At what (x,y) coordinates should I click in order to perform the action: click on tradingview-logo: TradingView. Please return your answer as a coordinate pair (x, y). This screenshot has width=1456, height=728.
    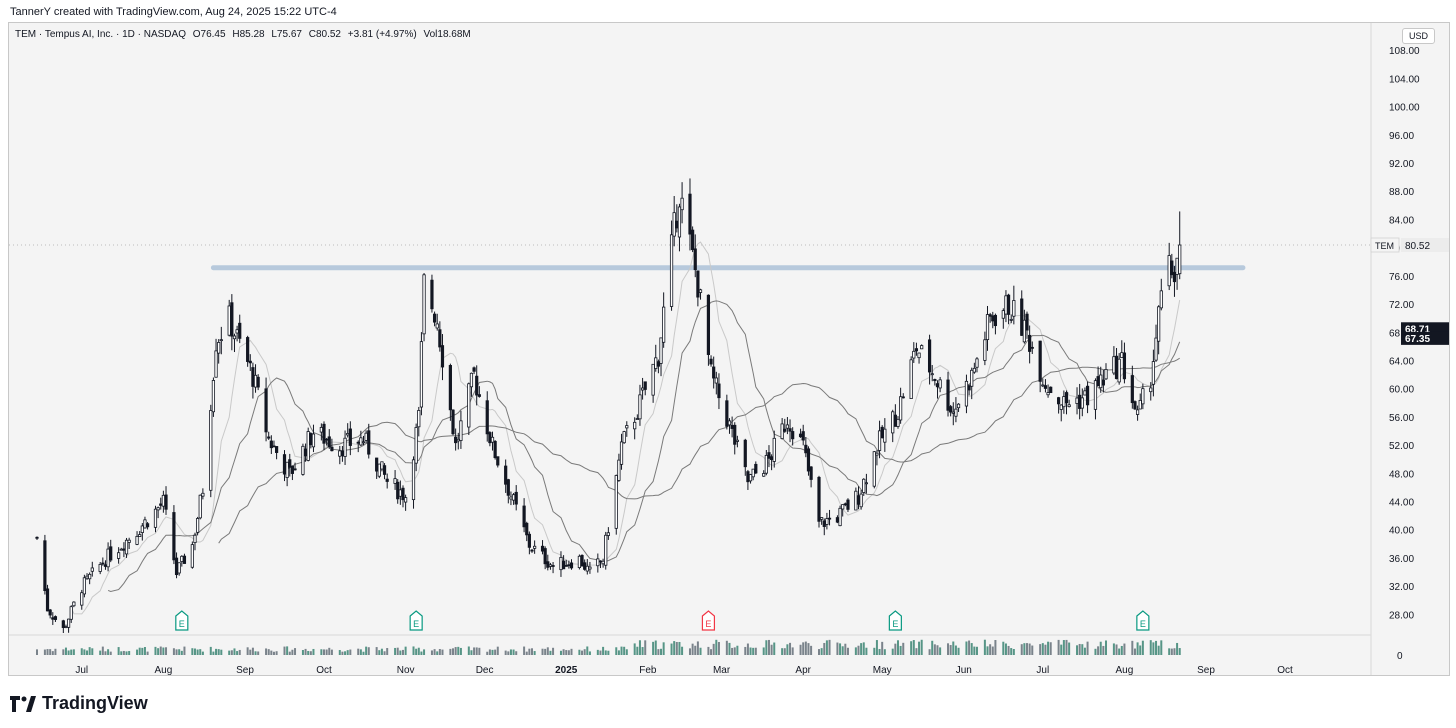
    Looking at the image, I should click on (79, 703).